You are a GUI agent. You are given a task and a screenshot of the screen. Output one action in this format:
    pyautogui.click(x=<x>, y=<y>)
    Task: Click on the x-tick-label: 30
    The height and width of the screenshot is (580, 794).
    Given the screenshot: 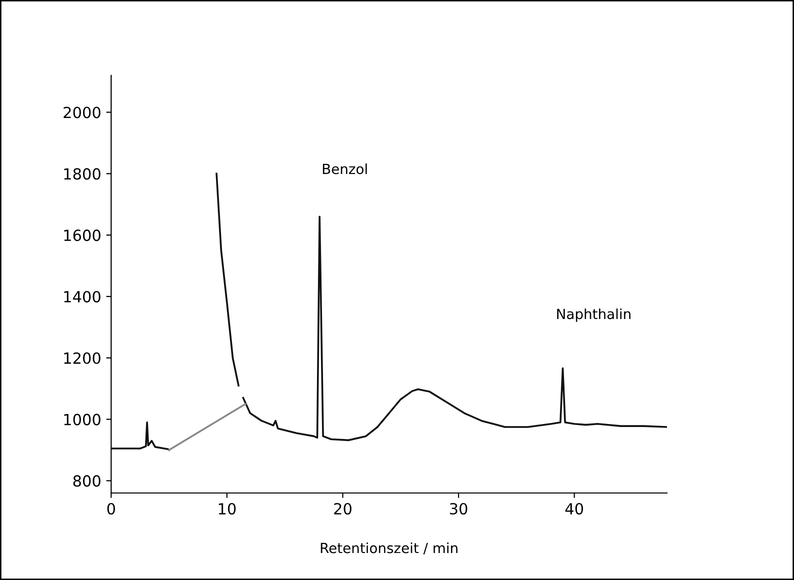 What is the action you would take?
    pyautogui.click(x=459, y=508)
    